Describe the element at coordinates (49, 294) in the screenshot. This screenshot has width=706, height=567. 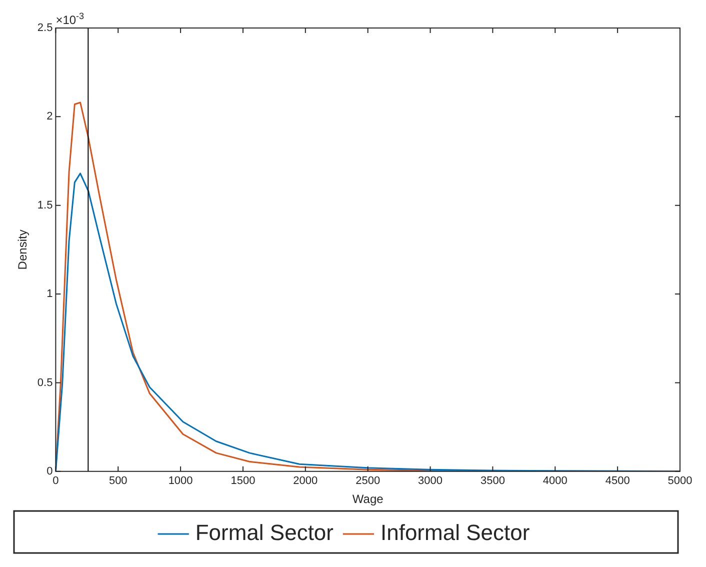
I see `y-tick-label: 1` at that location.